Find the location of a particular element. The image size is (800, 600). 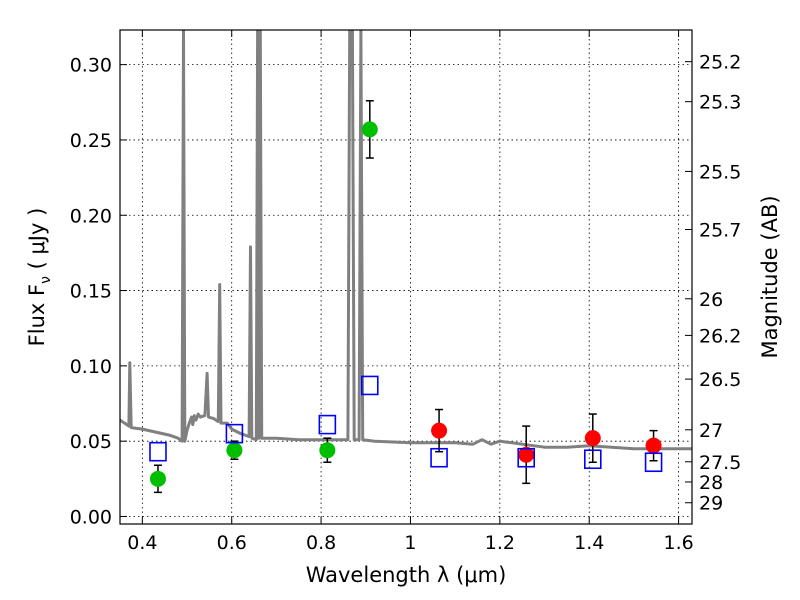

x-tick-label: 0.4 is located at coordinates (142, 543).